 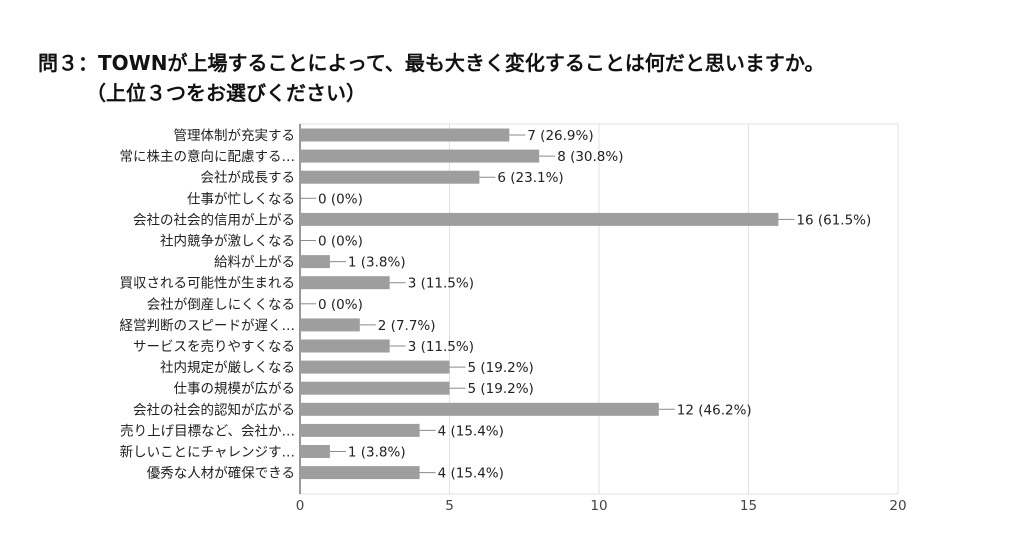 What do you see at coordinates (226, 93) in the screenshot?
I see `chart-subtitle: （上位３つをお選びください）` at bounding box center [226, 93].